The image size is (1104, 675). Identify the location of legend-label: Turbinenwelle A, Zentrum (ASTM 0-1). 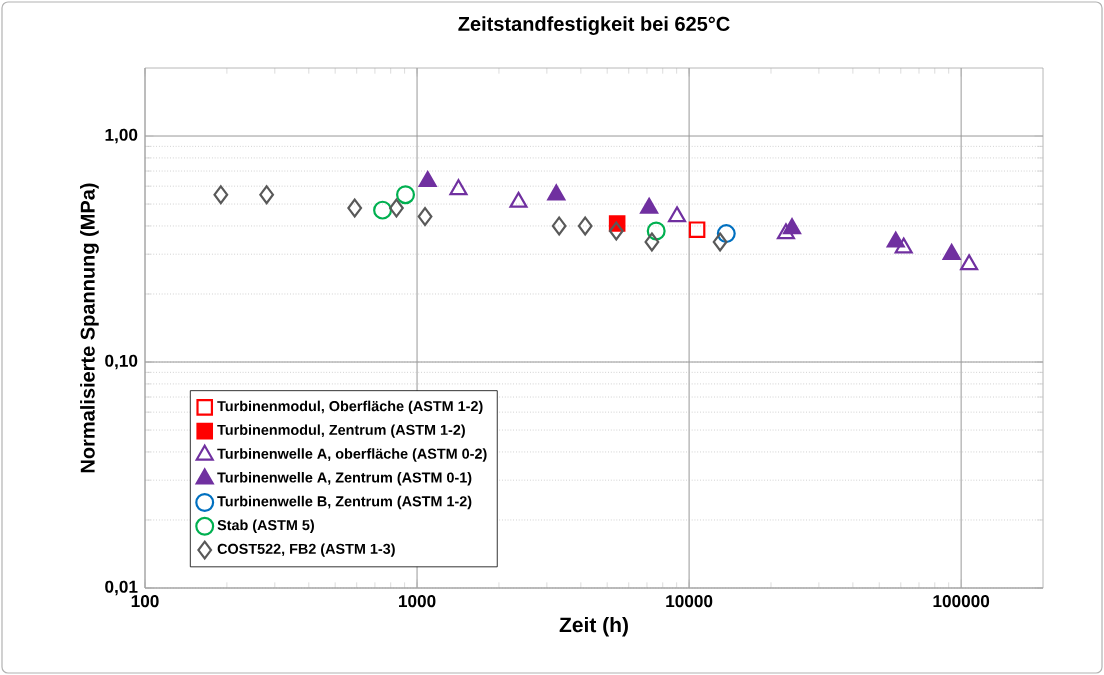
(344, 479).